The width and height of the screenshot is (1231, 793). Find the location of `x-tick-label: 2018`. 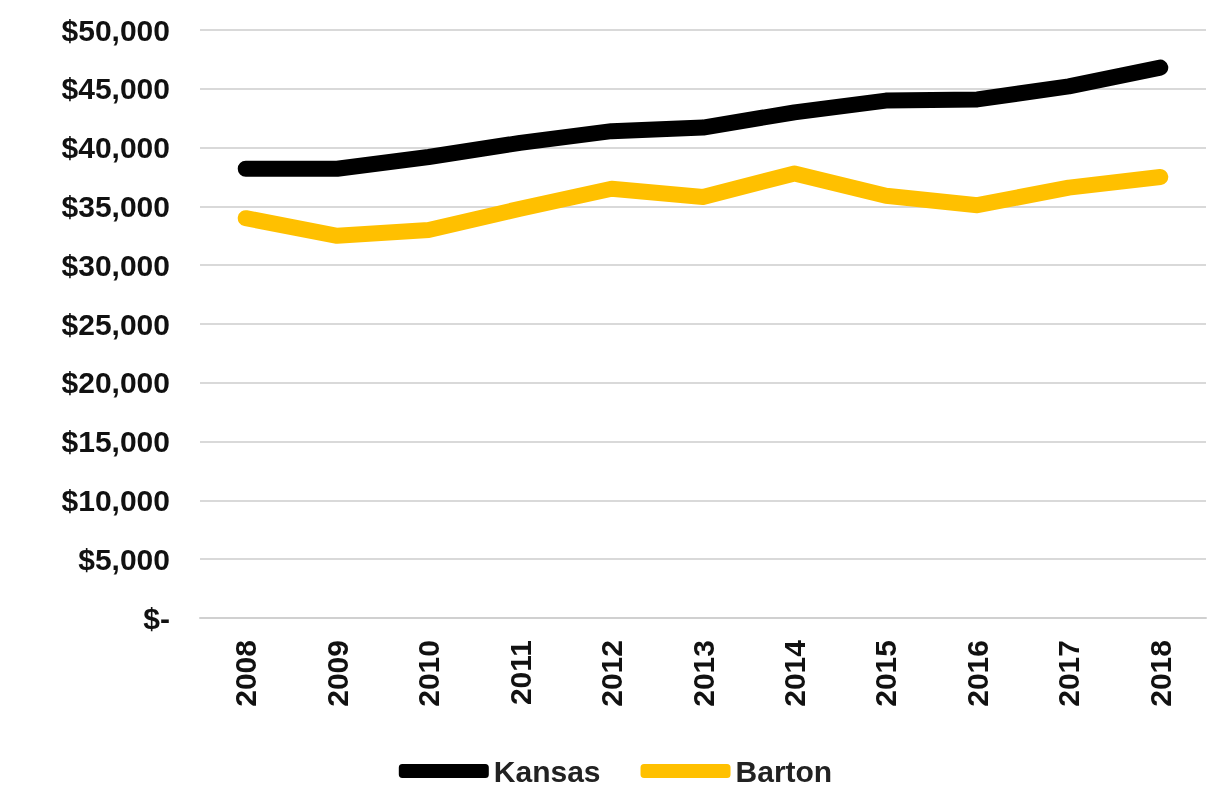

x-tick-label: 2018 is located at coordinates (1160, 673).